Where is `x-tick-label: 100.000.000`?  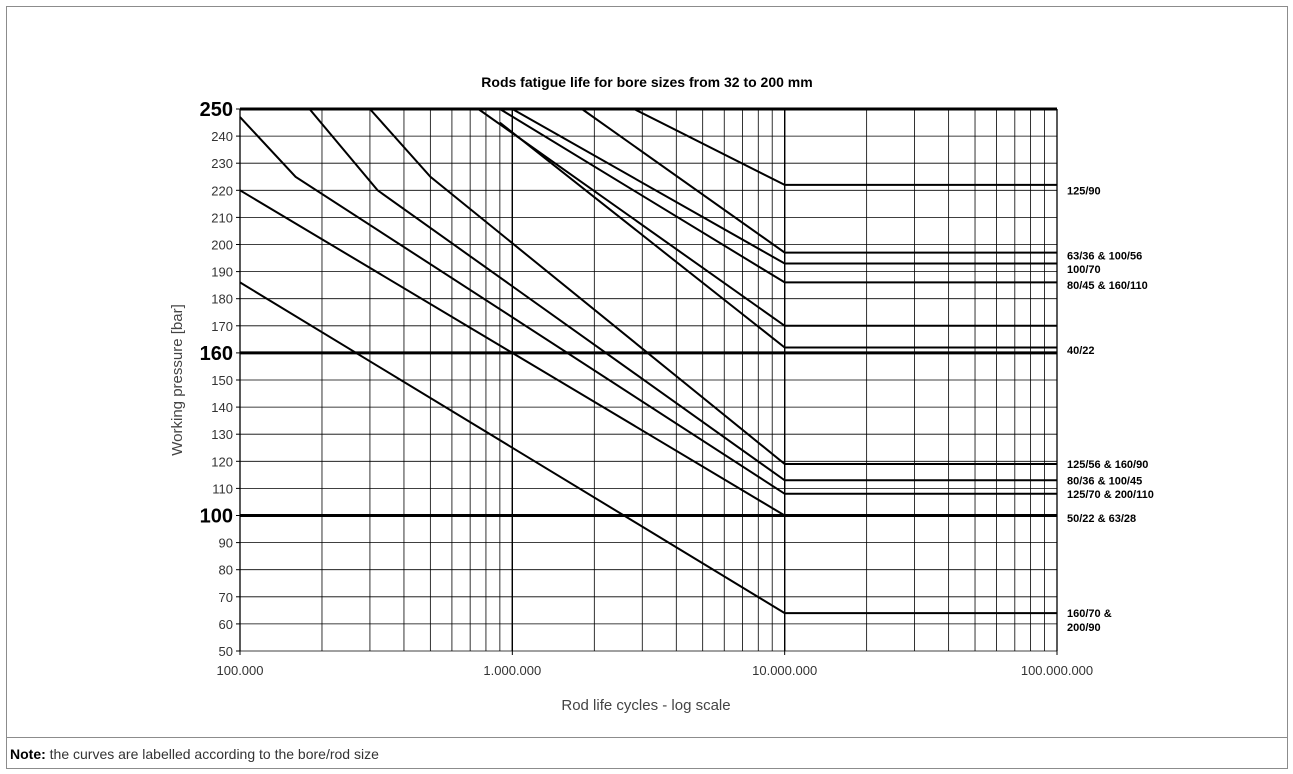
x-tick-label: 100.000.000 is located at coordinates (1057, 670).